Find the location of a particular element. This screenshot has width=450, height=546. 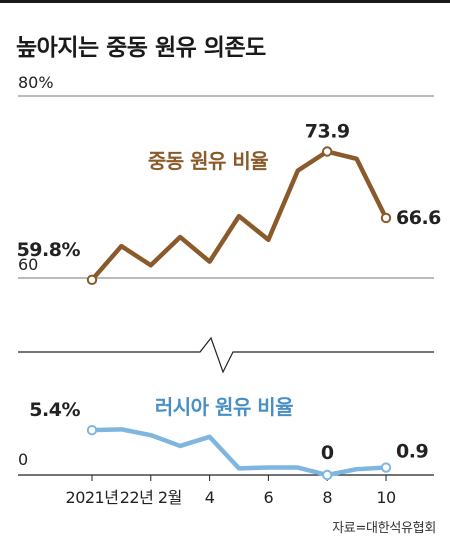

x-tick-label: 4 is located at coordinates (210, 497).